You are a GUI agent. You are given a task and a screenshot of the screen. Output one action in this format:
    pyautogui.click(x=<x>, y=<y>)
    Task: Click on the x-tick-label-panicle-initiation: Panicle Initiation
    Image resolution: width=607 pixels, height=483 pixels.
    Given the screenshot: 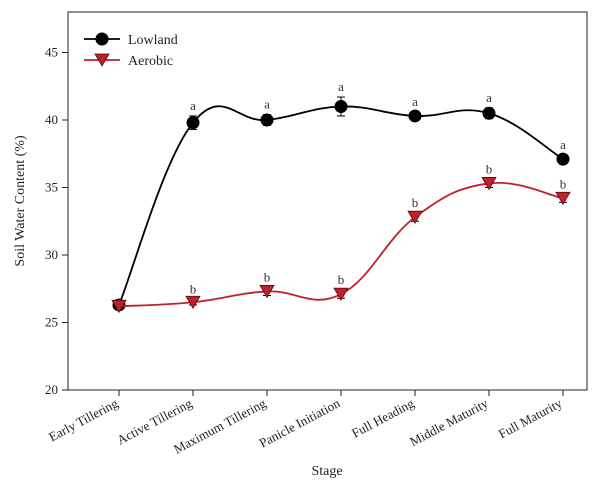 What is the action you would take?
    pyautogui.click(x=300, y=422)
    